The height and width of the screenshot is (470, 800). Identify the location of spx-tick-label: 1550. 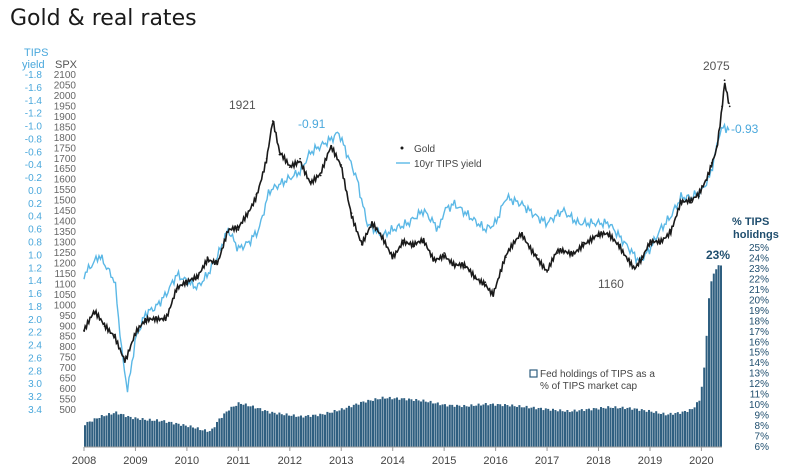
(65, 190).